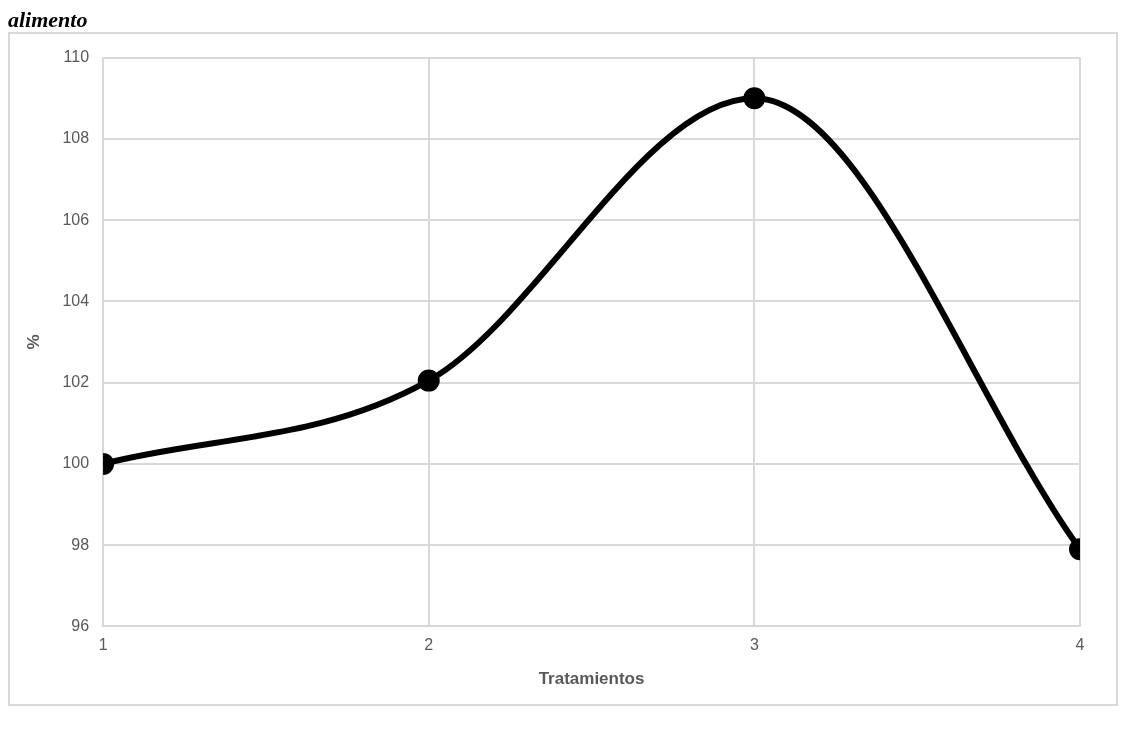 This screenshot has height=731, width=1133. Describe the element at coordinates (76, 219) in the screenshot. I see `y-tick-label: 106` at that location.